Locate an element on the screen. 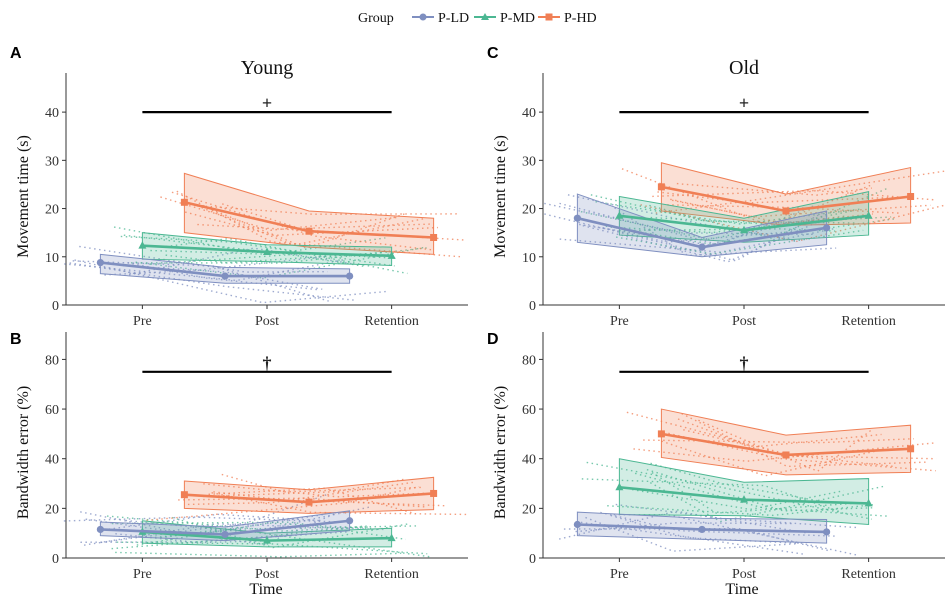  legend-item-p-ld: P-LD is located at coordinates (440, 18).